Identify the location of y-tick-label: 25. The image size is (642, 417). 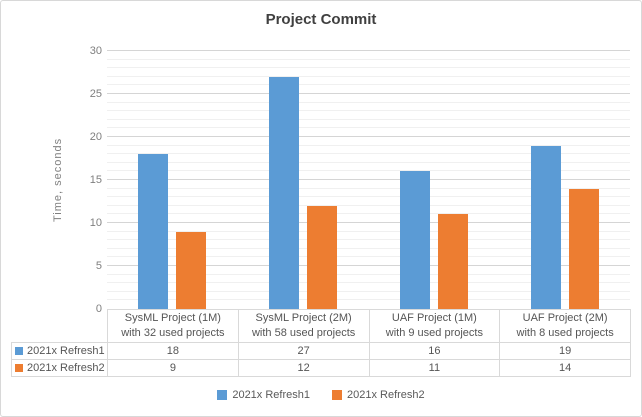
(95, 94).